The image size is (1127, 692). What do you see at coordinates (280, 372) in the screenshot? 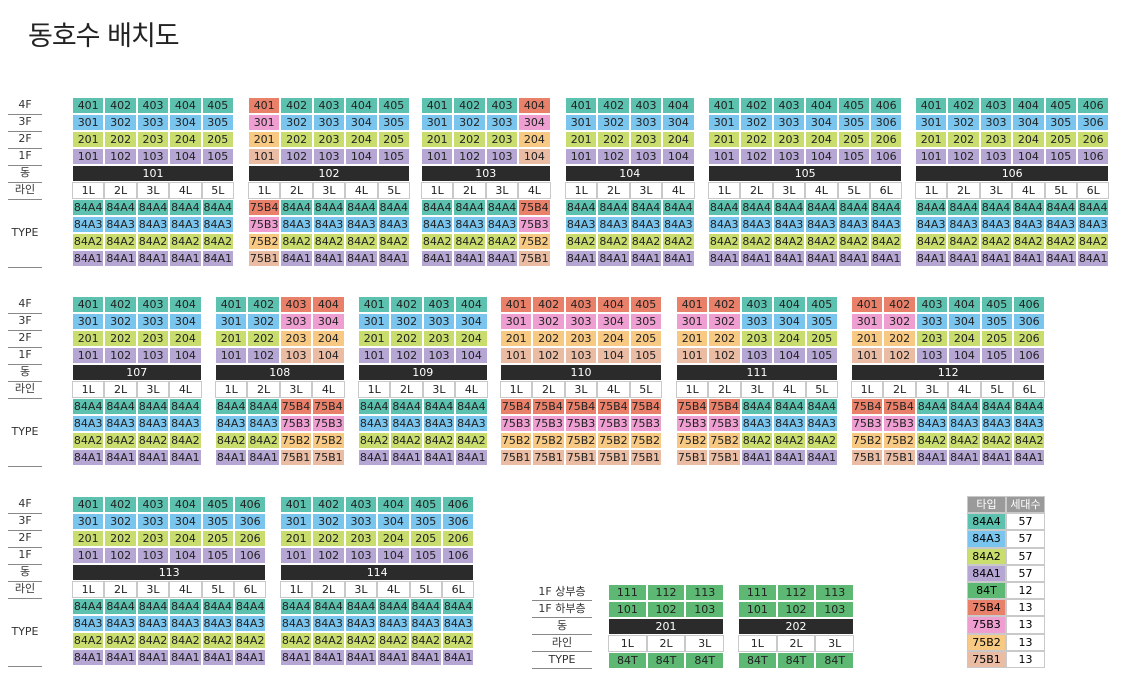
I see `building-name: 108` at bounding box center [280, 372].